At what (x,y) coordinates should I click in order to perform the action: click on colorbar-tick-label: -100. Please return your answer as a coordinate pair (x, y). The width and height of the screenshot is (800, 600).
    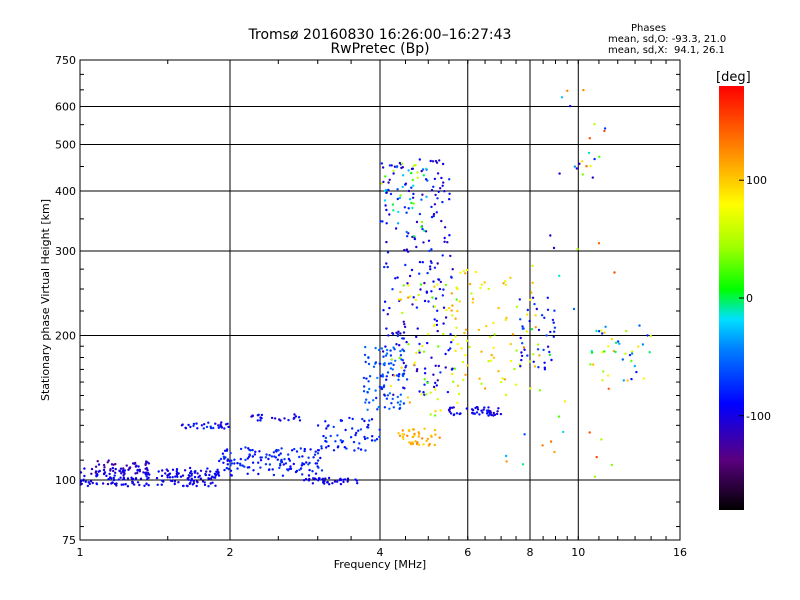
    Looking at the image, I should click on (758, 416).